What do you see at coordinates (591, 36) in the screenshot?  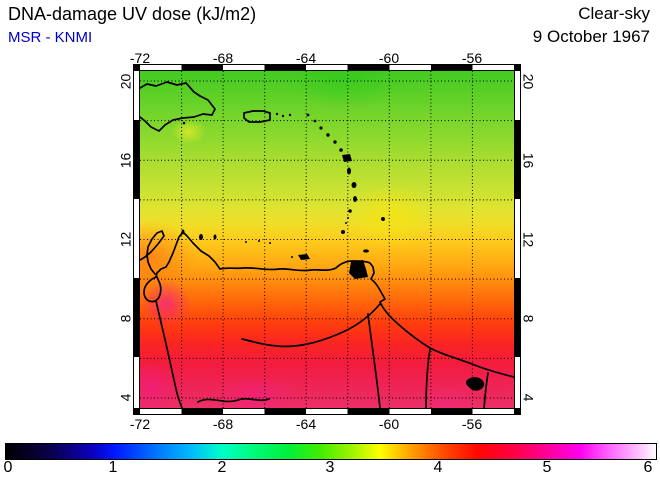 I see `date-label: 9 October 1967` at bounding box center [591, 36].